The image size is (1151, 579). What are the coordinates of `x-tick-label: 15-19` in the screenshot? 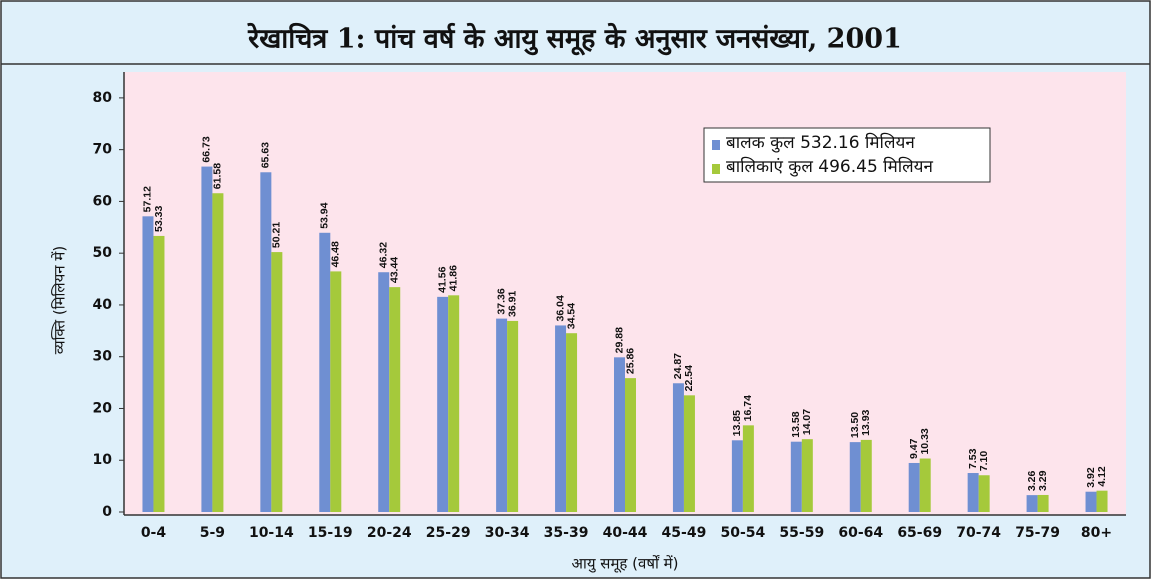 It's located at (330, 533).